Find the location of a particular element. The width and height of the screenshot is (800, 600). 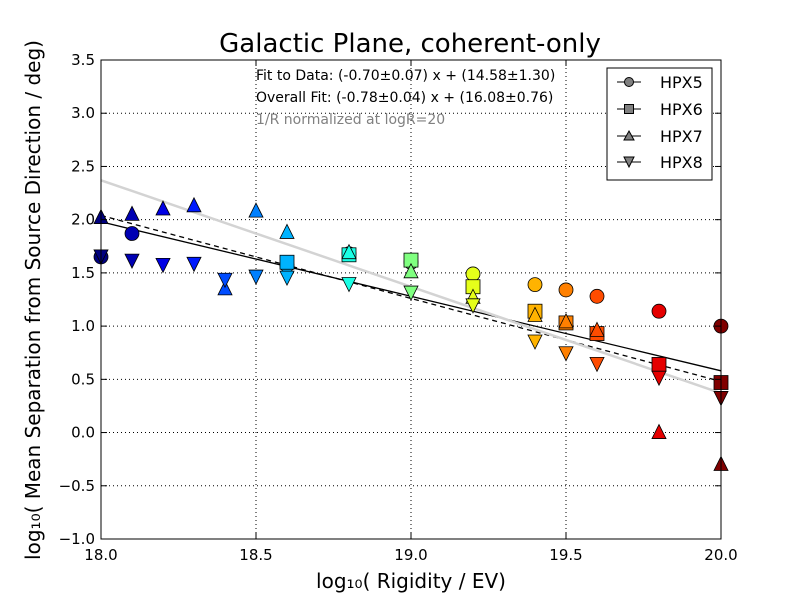

triangle-up-marker-icon is located at coordinates (629, 135).